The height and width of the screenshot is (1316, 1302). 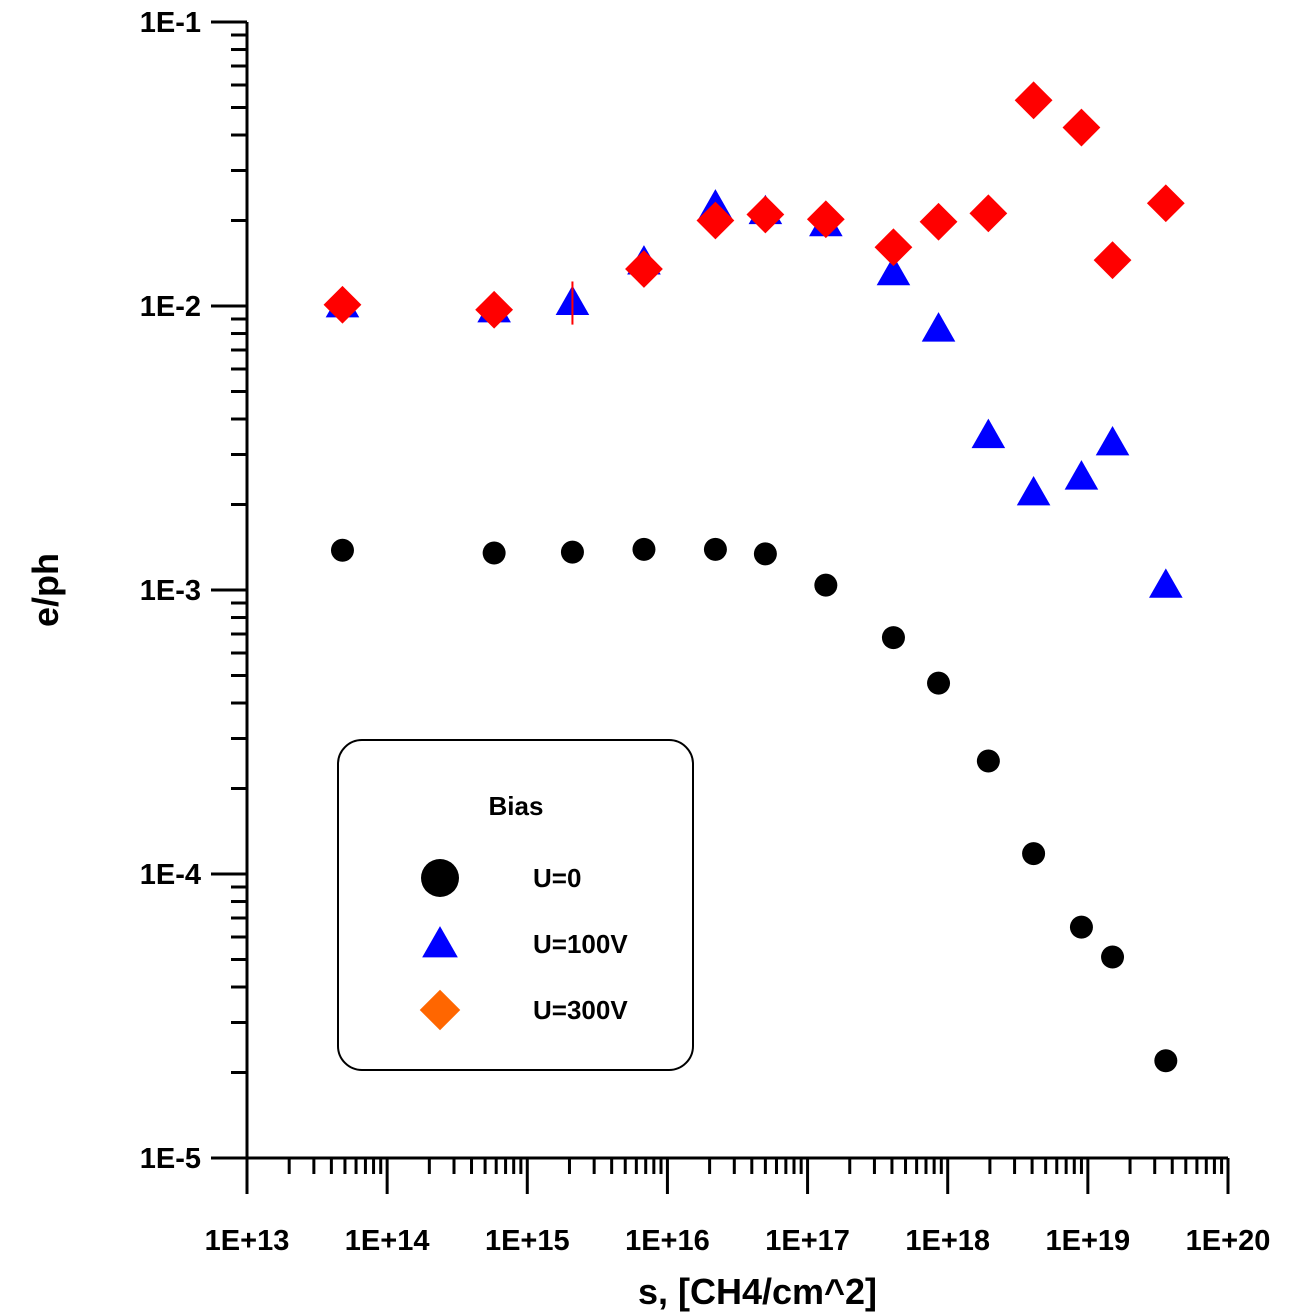 What do you see at coordinates (440, 1010) in the screenshot?
I see `legend-diamond-icon` at bounding box center [440, 1010].